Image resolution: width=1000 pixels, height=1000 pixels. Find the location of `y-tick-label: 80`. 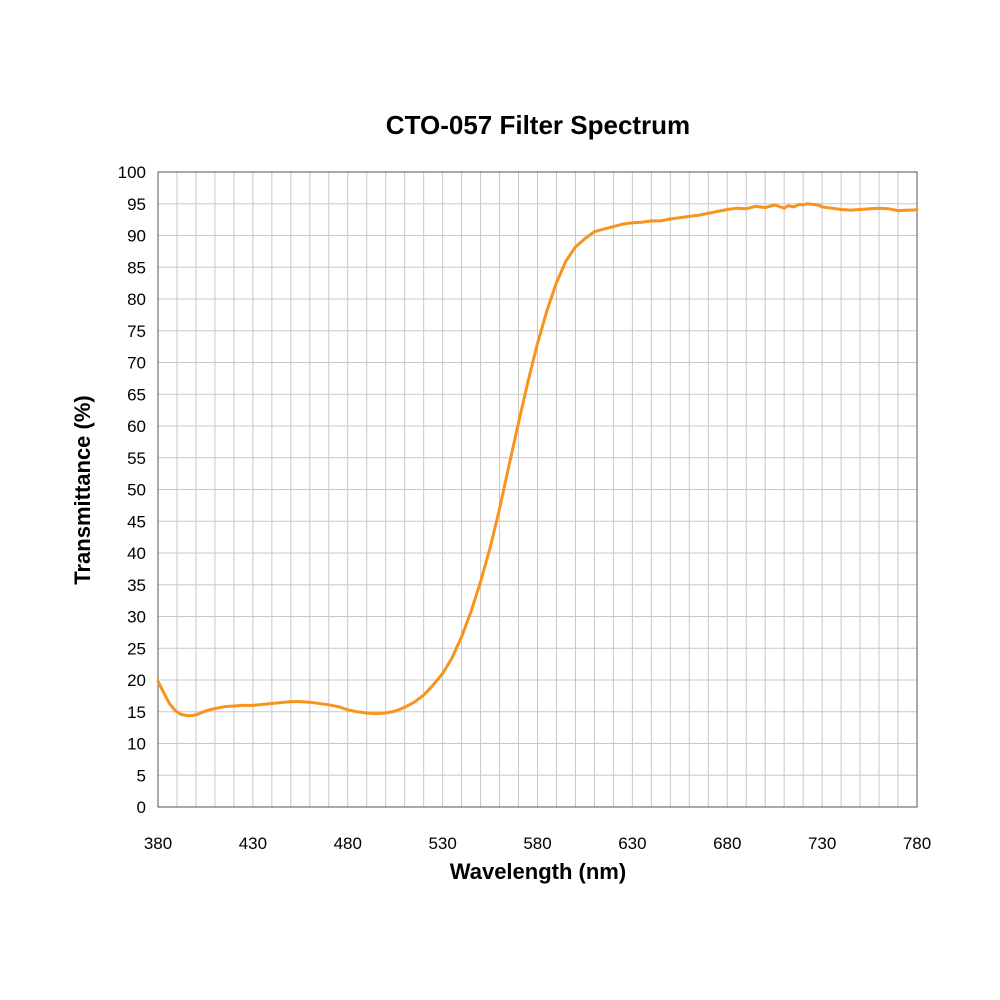

y-tick-label: 80 is located at coordinates (136, 299).